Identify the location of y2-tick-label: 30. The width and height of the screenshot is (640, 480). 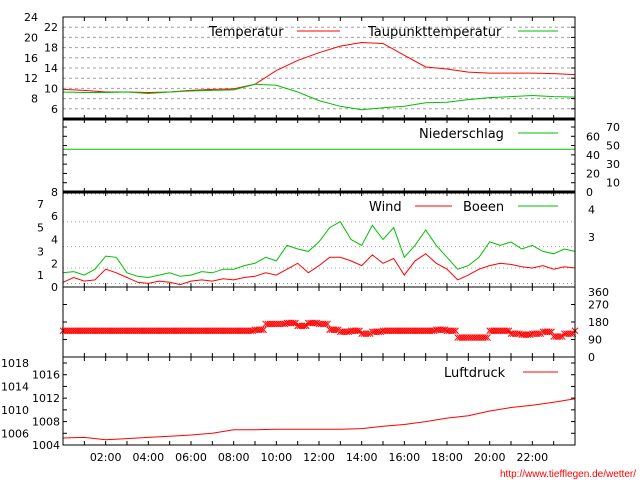
(613, 164).